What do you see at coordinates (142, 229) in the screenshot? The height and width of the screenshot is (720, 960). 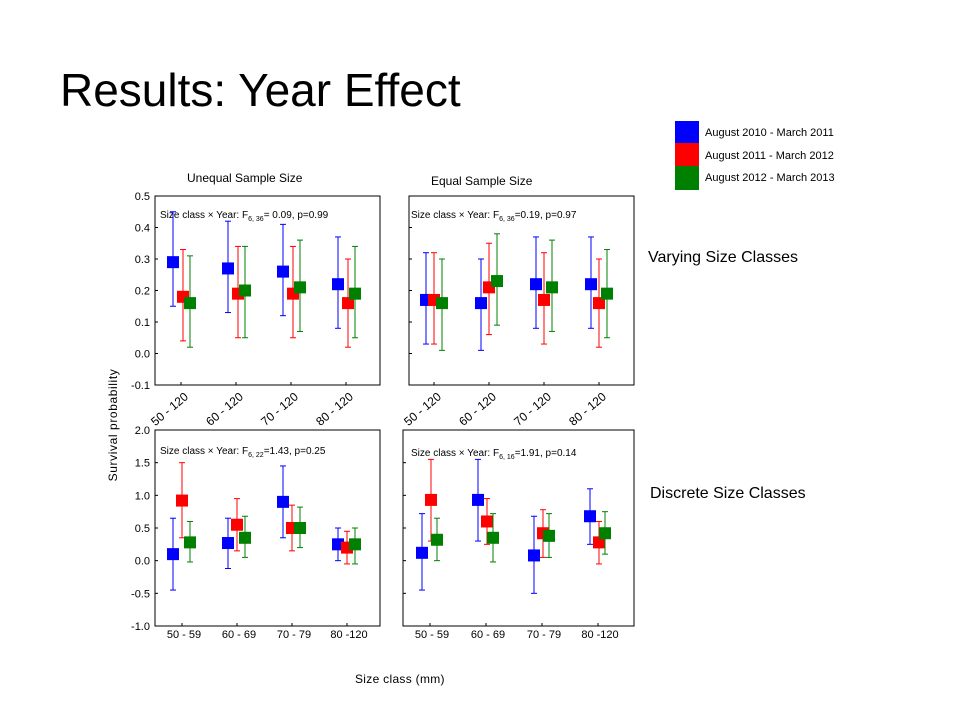 I see `y-tick-label: 0.4` at bounding box center [142, 229].